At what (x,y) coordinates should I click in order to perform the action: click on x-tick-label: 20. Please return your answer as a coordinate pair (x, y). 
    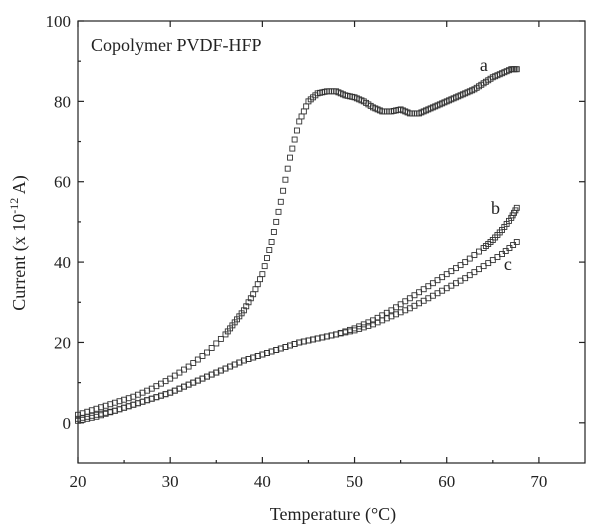
    Looking at the image, I should click on (78, 481).